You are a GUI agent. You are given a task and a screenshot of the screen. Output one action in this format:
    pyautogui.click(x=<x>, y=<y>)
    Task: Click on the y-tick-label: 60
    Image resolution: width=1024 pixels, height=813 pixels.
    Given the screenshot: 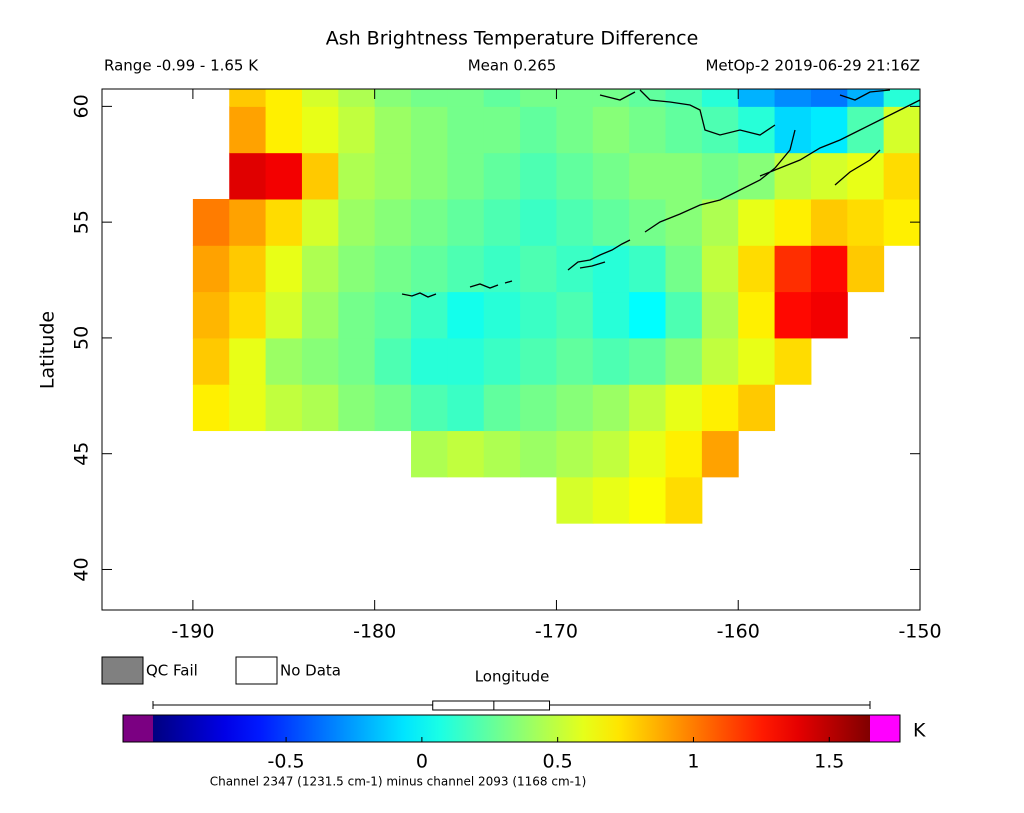 What is the action you would take?
    pyautogui.click(x=82, y=106)
    